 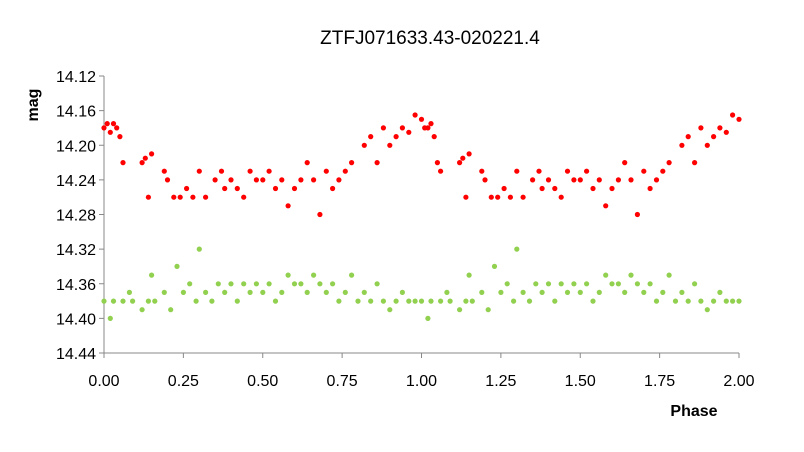 What do you see at coordinates (342, 381) in the screenshot?
I see `x-tick-label: 0.75` at bounding box center [342, 381].